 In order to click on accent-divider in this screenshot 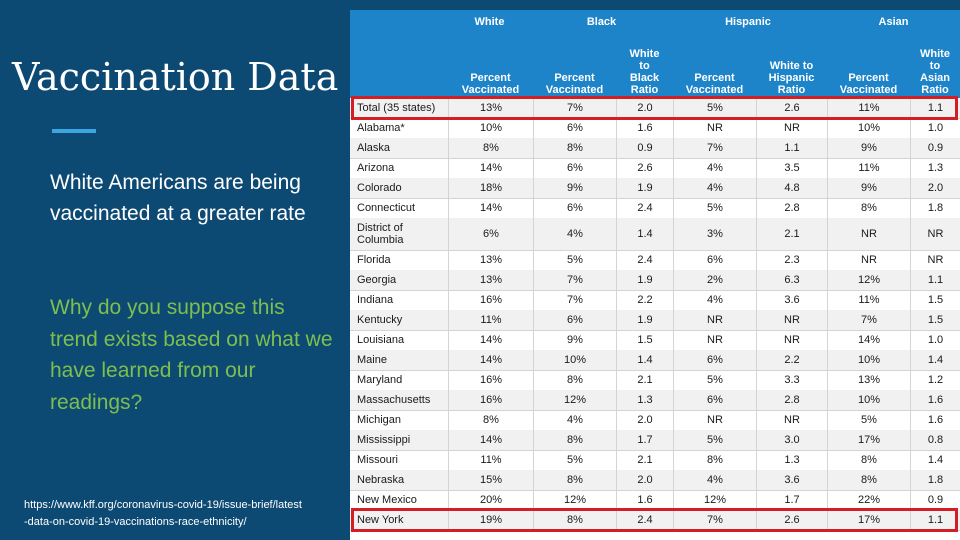, I will do `click(74, 131)`.